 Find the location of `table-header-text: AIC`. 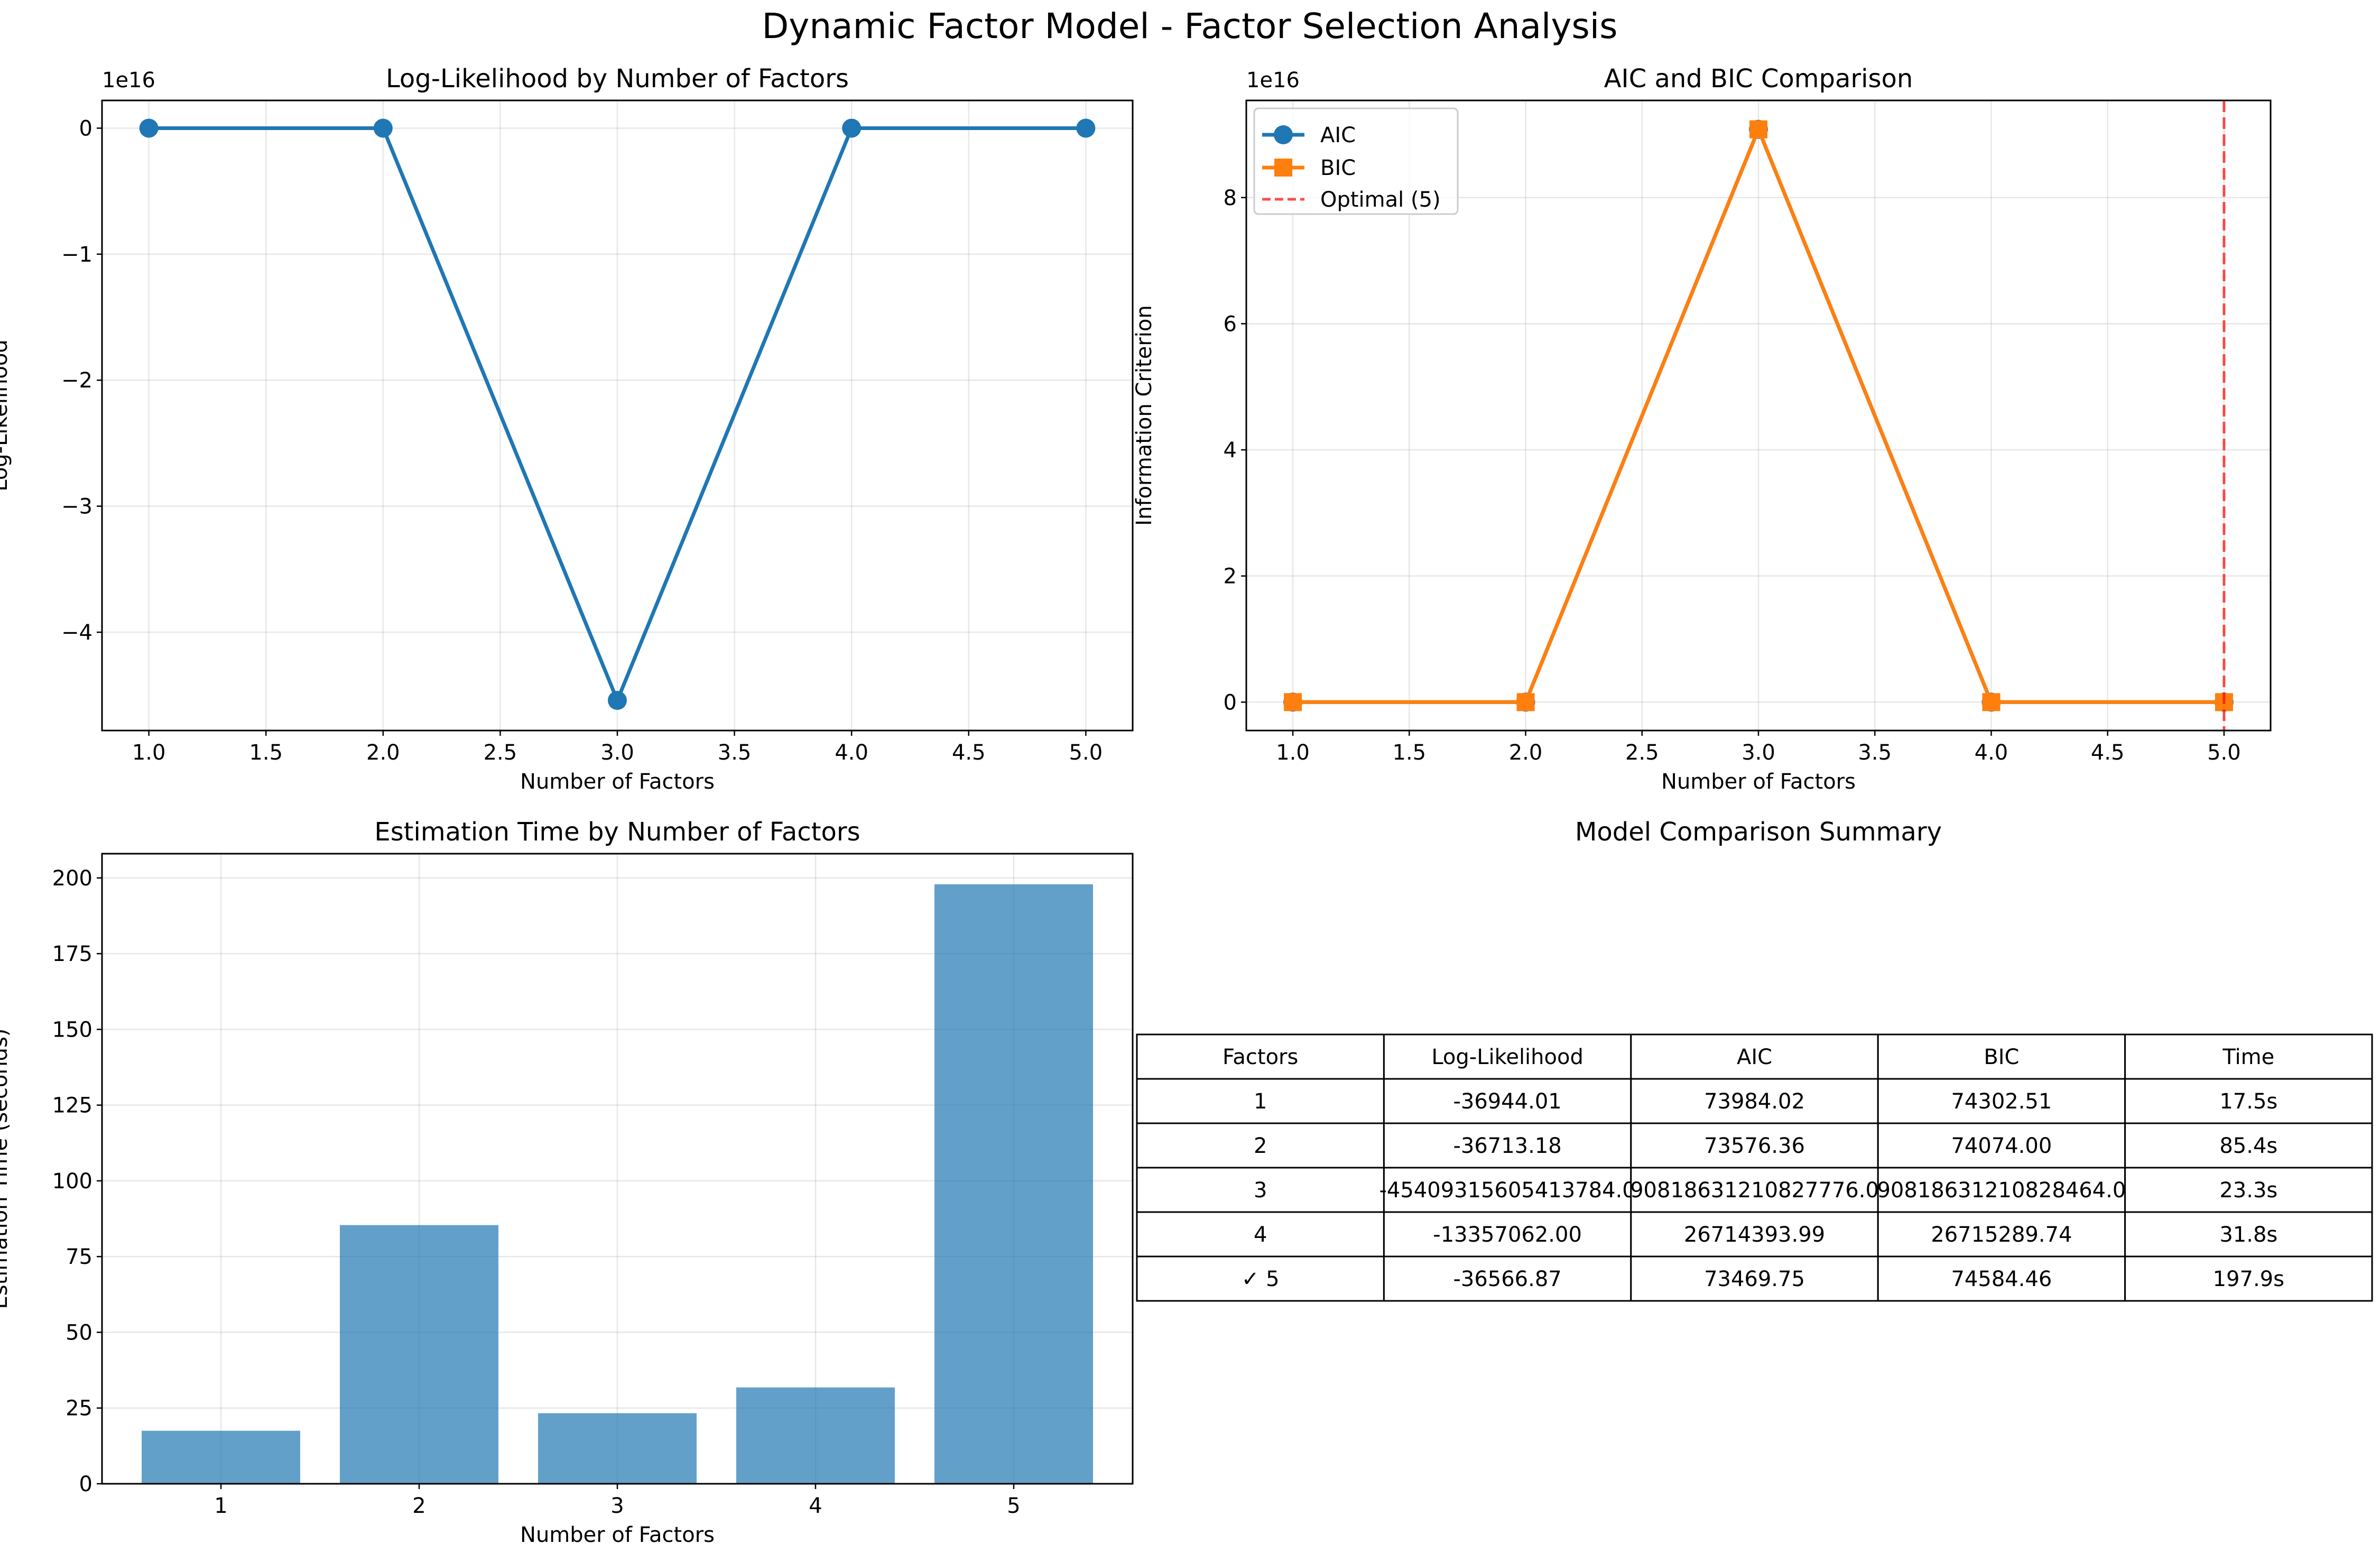

table-header-text: AIC is located at coordinates (1754, 1057).